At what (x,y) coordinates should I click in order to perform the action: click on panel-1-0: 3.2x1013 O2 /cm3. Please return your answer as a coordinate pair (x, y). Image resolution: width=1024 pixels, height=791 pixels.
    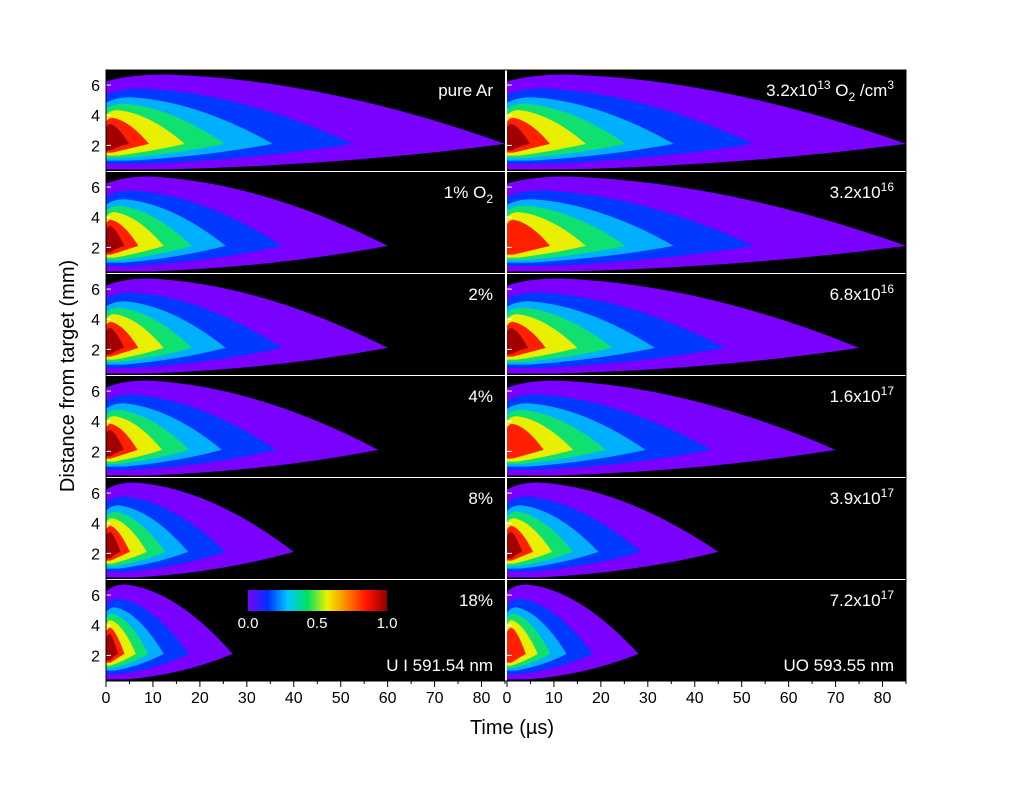
    Looking at the image, I should click on (706, 120).